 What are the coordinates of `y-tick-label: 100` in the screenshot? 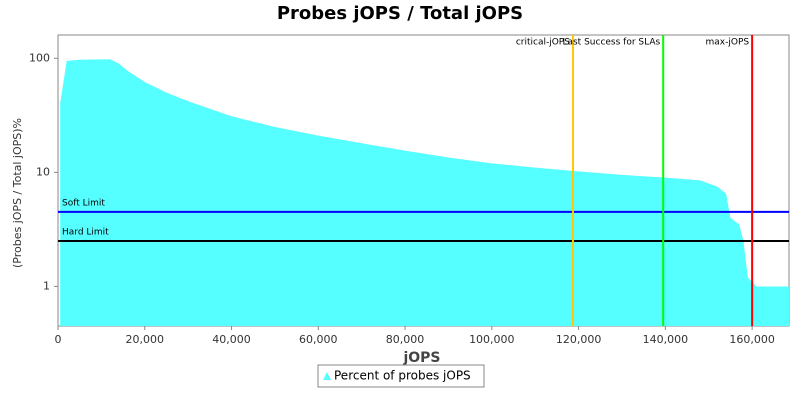 It's located at (39, 57).